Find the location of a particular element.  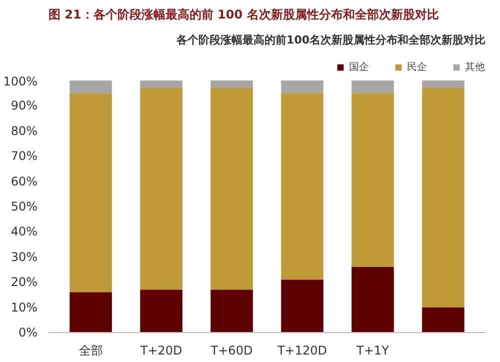

y-tick-label: 0% is located at coordinates (28, 333).